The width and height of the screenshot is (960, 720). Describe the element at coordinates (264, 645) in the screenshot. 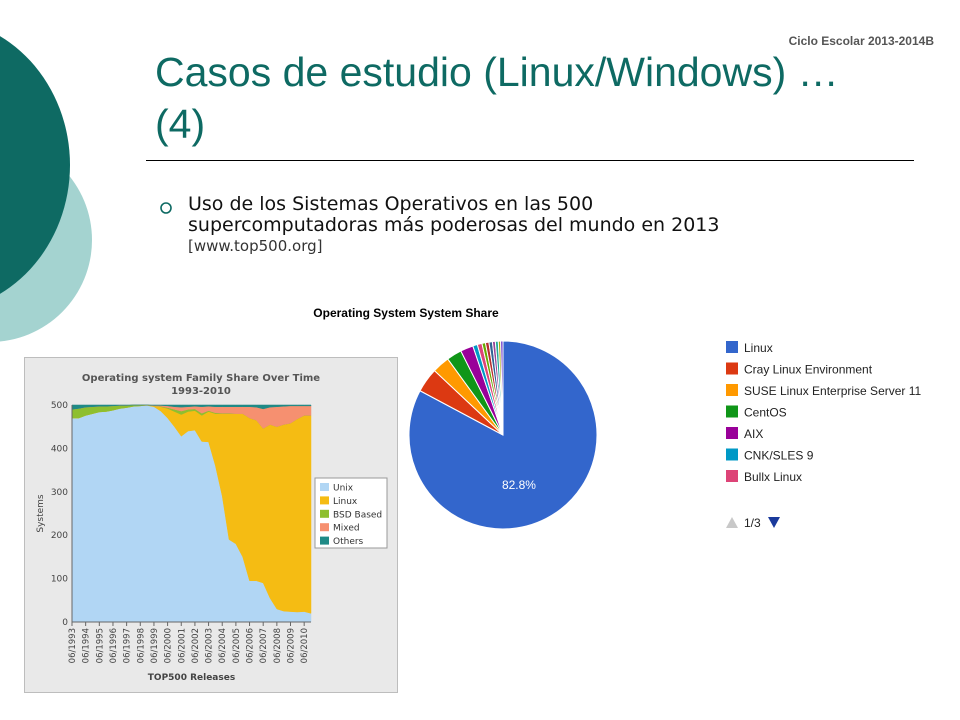

I see `x-tick-label: 06/2007` at that location.